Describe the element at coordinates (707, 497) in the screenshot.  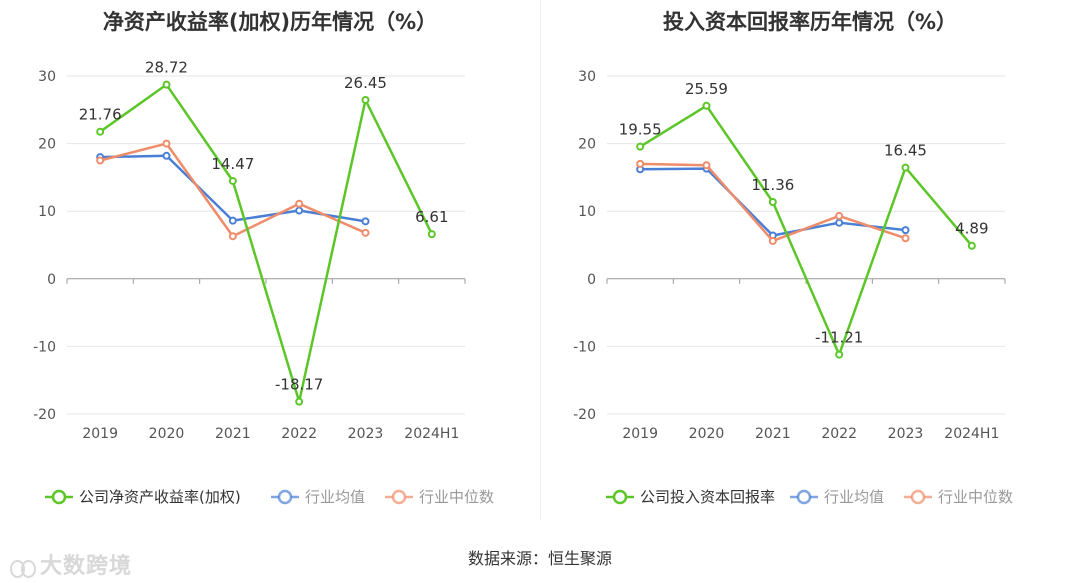
I see `legend-label: 公司投入资本回报率` at that location.